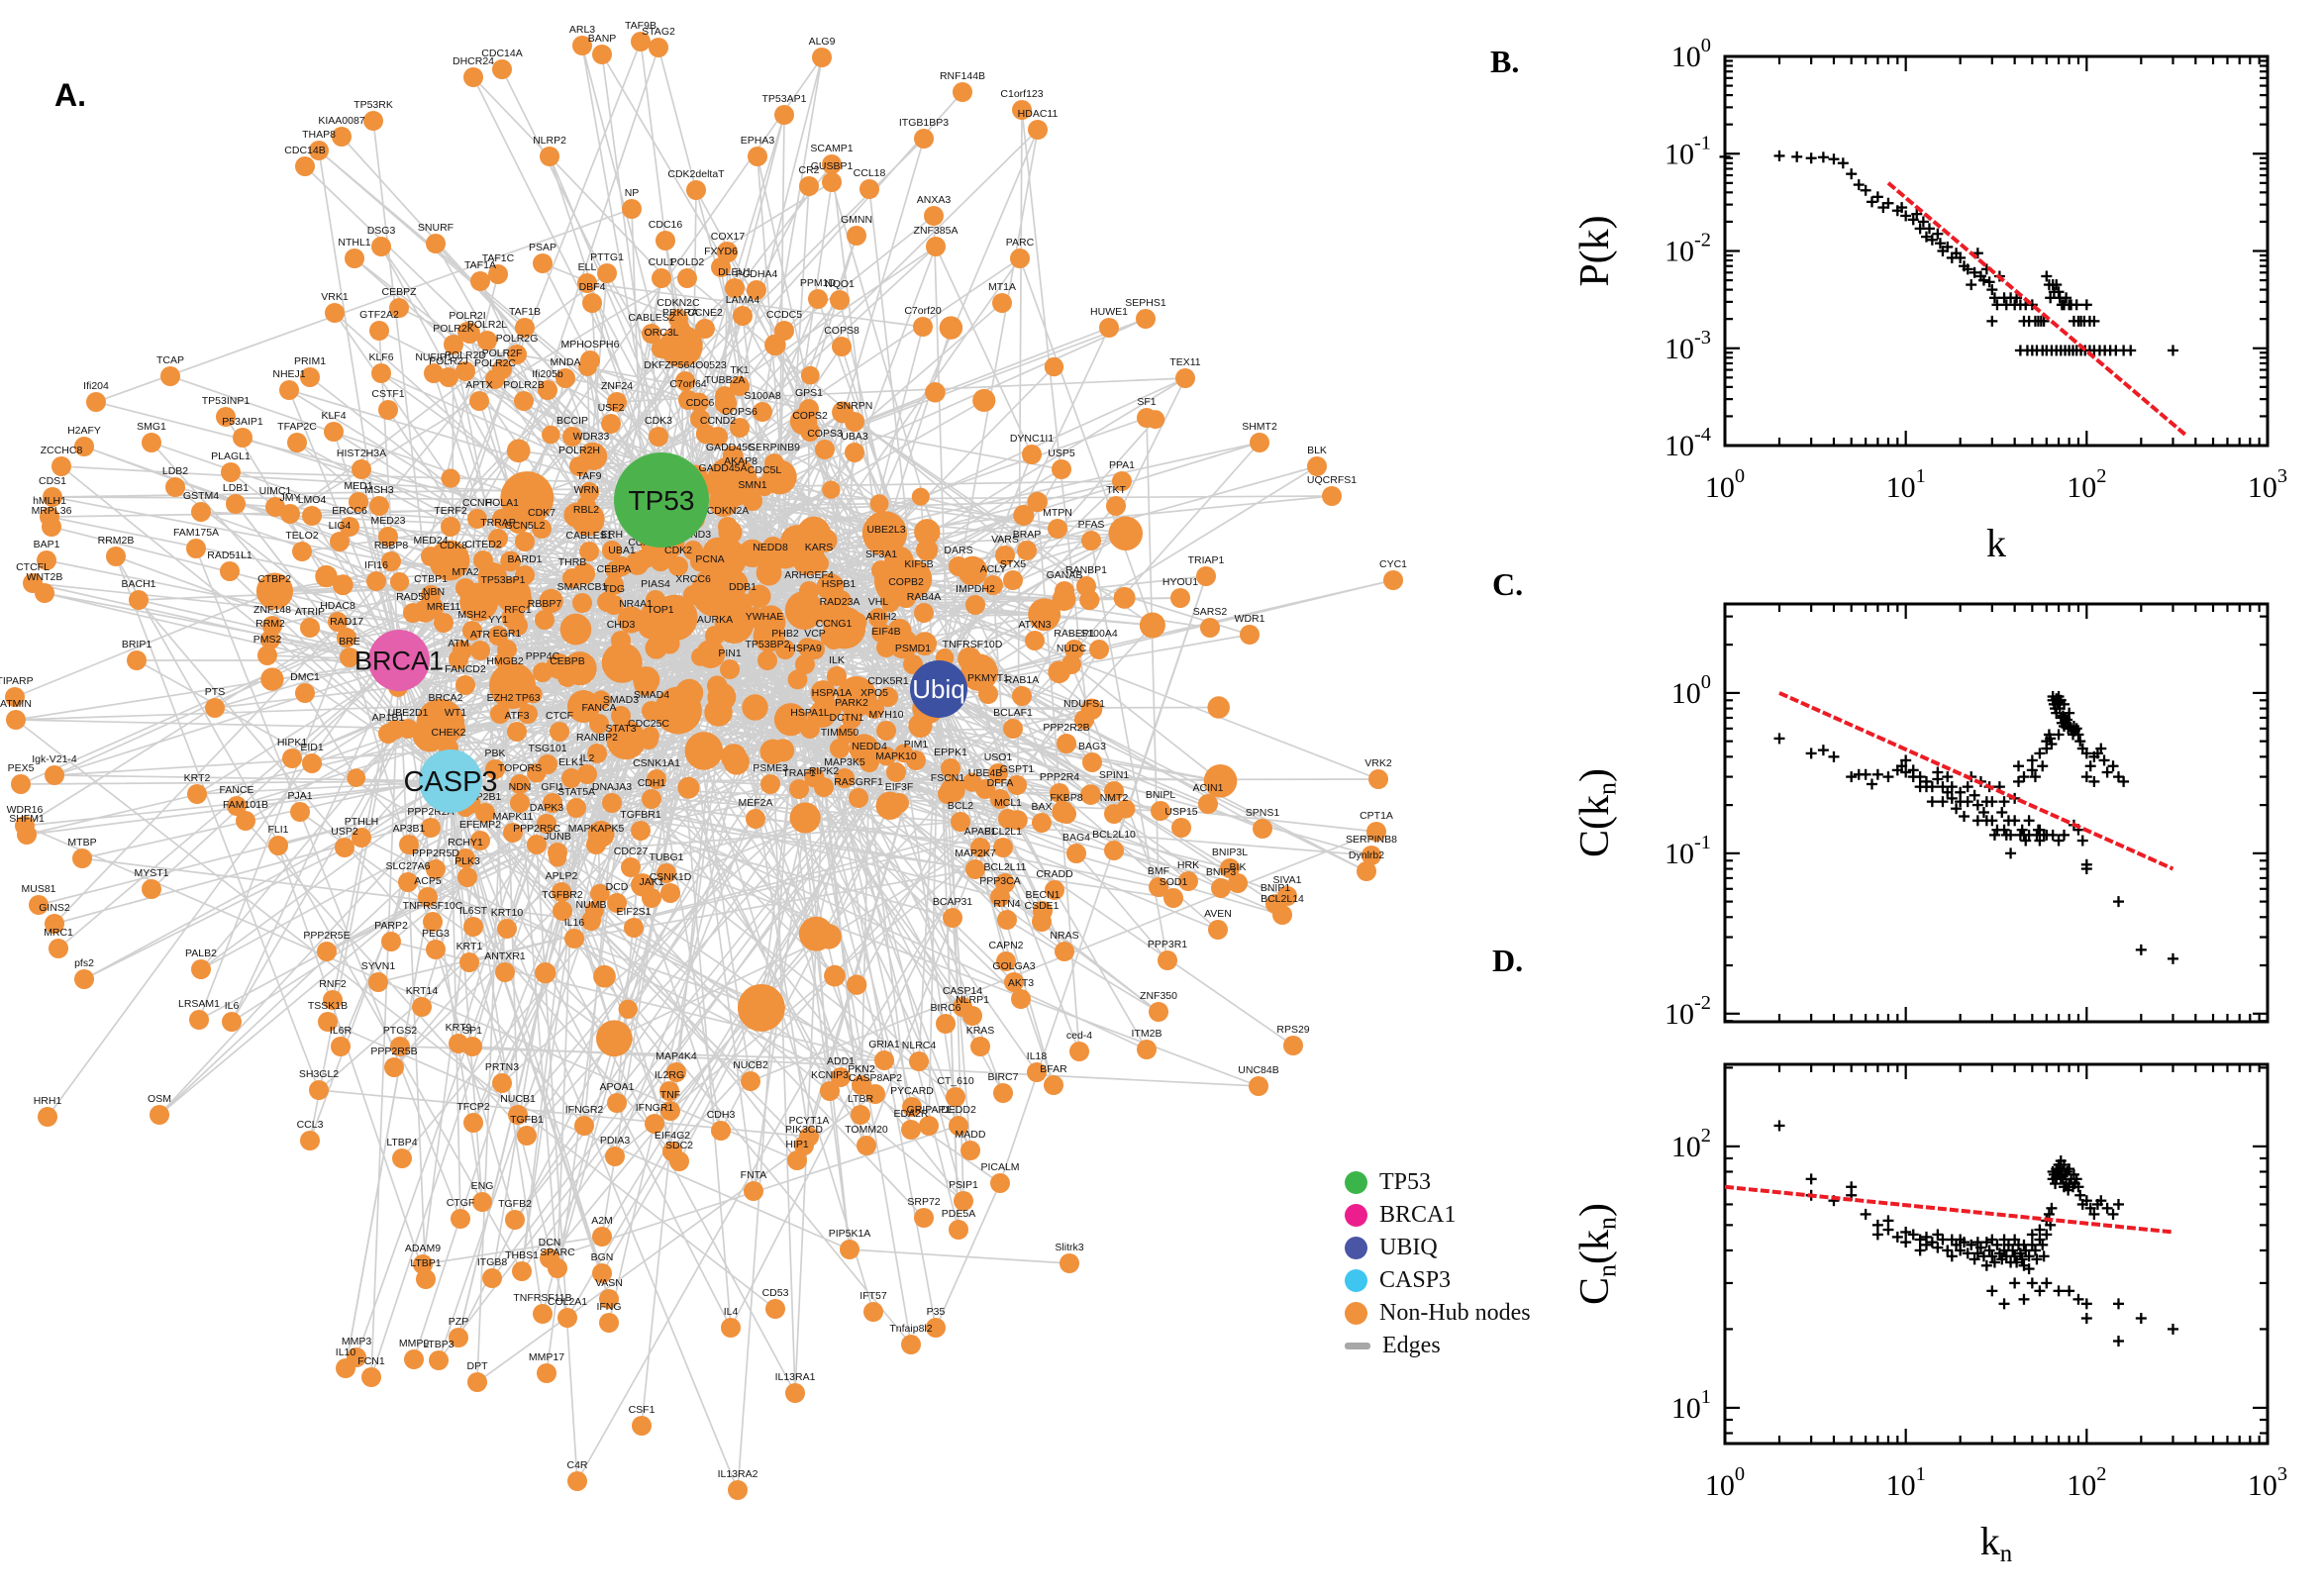 The height and width of the screenshot is (1596, 2323). What do you see at coordinates (1114, 798) in the screenshot?
I see `gene-label: NMT2` at bounding box center [1114, 798].